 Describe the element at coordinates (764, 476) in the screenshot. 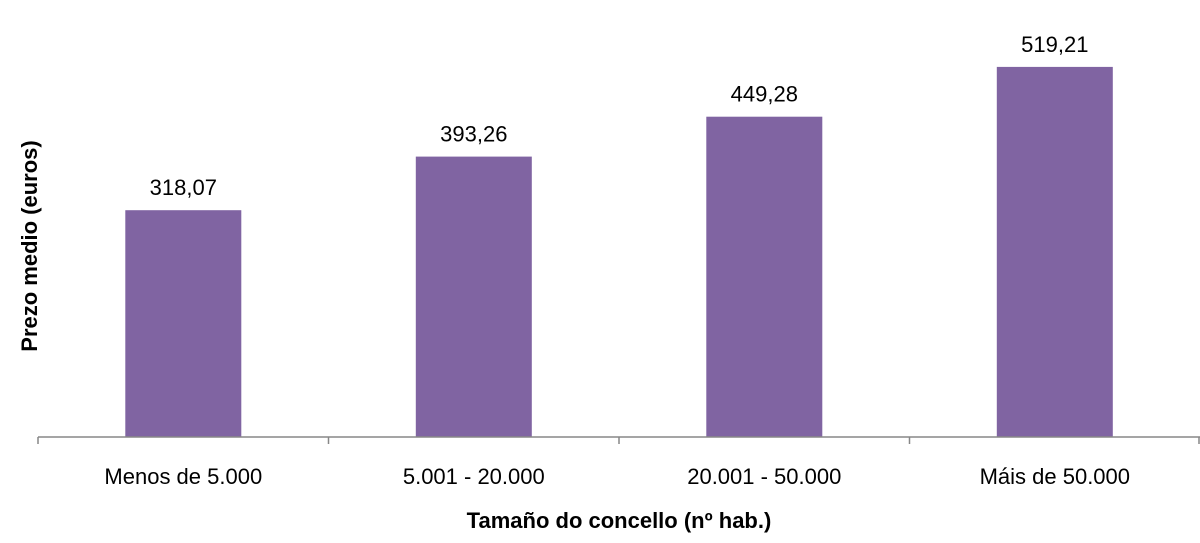

I see `x-tick-label: 20.001 - 50.000` at that location.